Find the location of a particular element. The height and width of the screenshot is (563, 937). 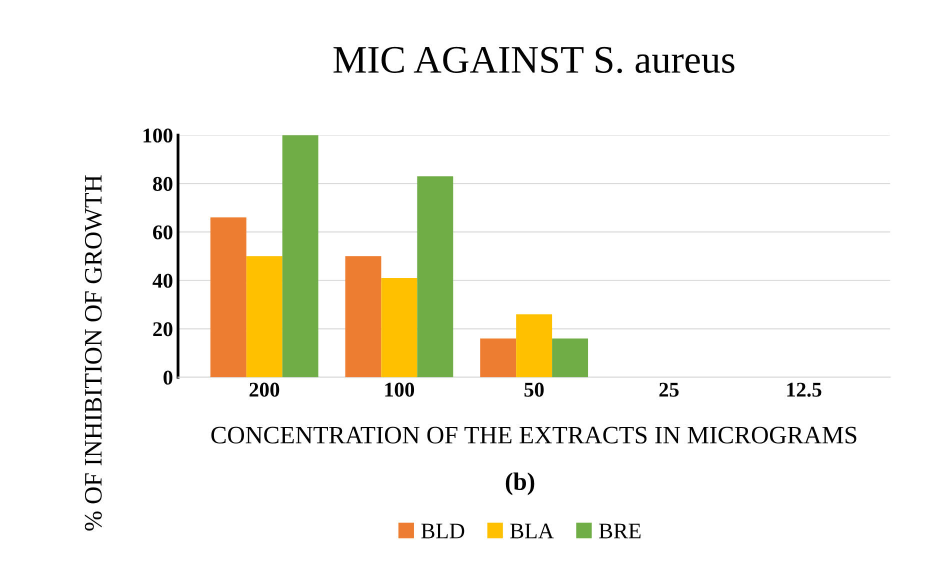

x-tick-label: 25 is located at coordinates (669, 389).